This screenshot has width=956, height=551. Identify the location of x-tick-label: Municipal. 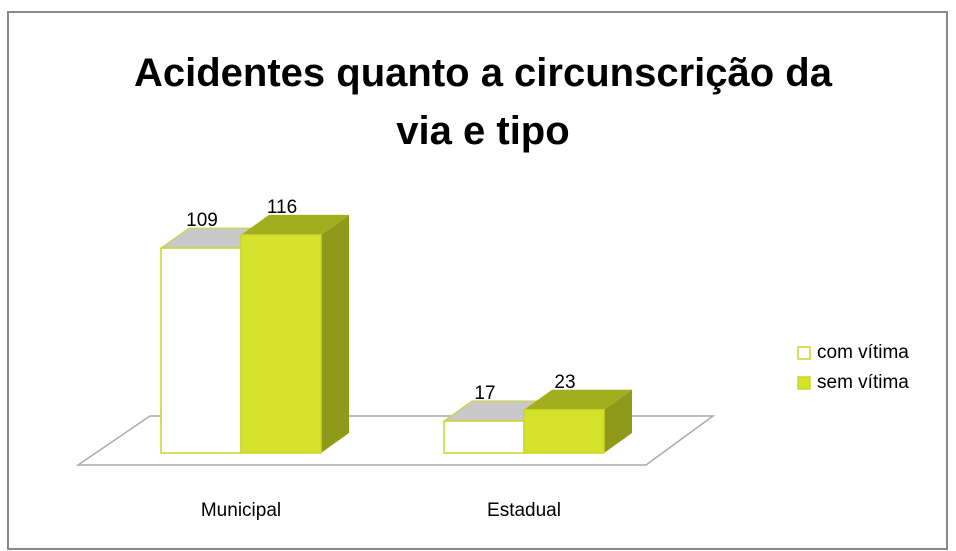
(241, 510).